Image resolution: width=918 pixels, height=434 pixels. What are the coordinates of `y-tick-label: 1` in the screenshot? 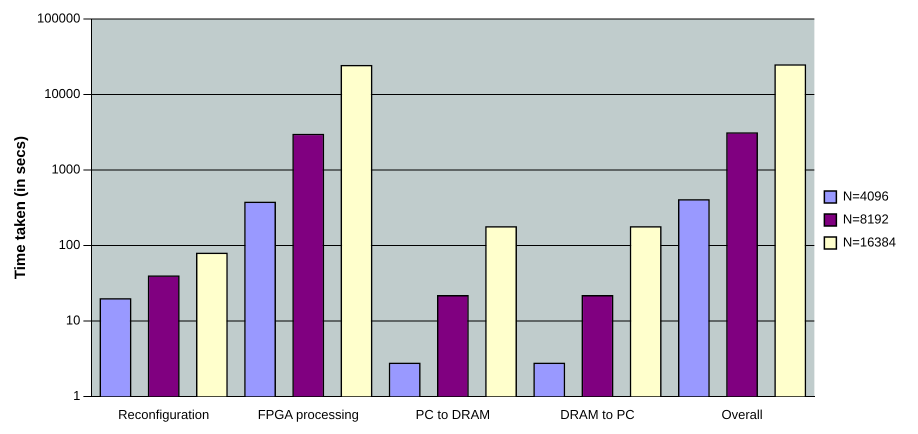 It's located at (76, 395).